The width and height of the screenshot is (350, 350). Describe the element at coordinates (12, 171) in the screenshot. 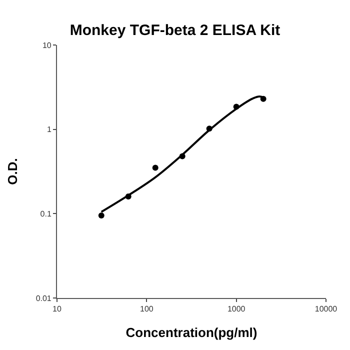

I see `y-axis-title: O.D.` at that location.